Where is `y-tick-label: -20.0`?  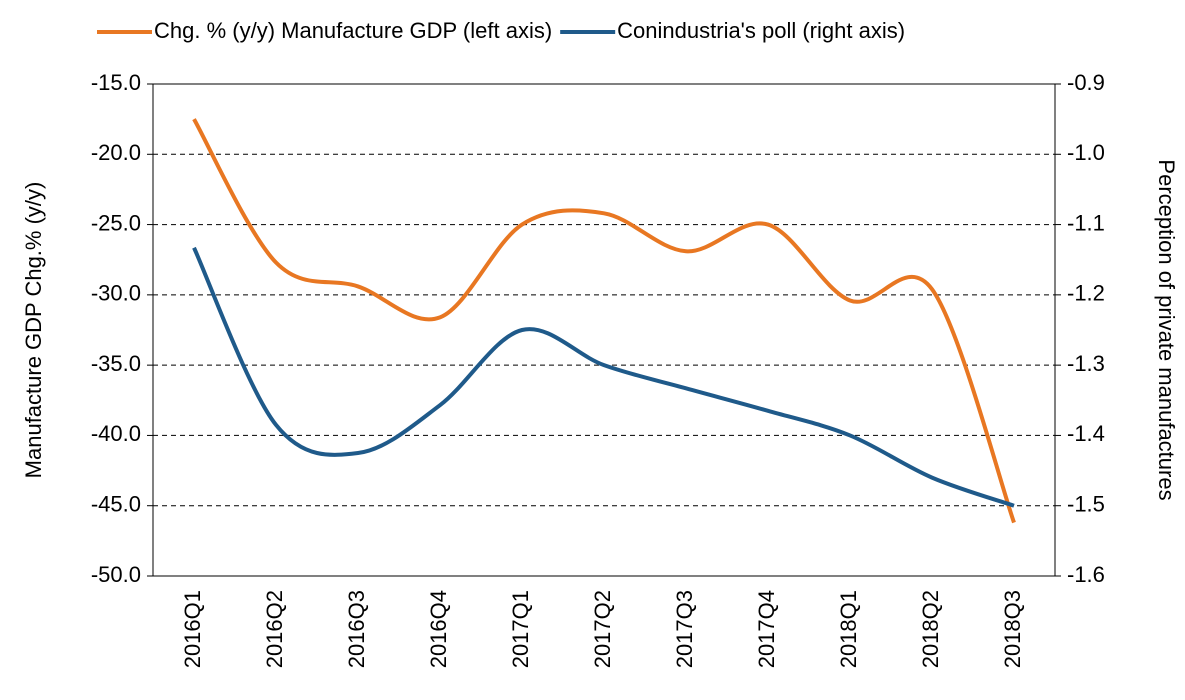 y-tick-label: -20.0 is located at coordinates (116, 152).